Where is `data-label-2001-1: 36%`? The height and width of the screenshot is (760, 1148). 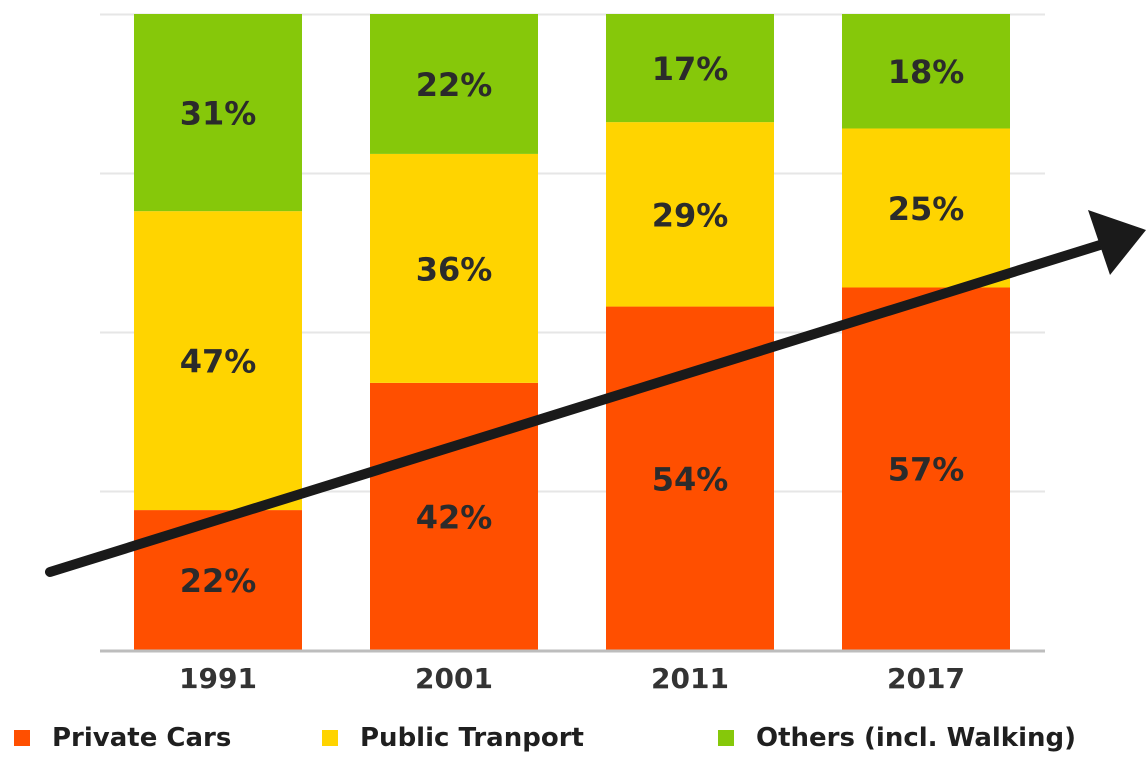 data-label-2001-1: 36% is located at coordinates (454, 269).